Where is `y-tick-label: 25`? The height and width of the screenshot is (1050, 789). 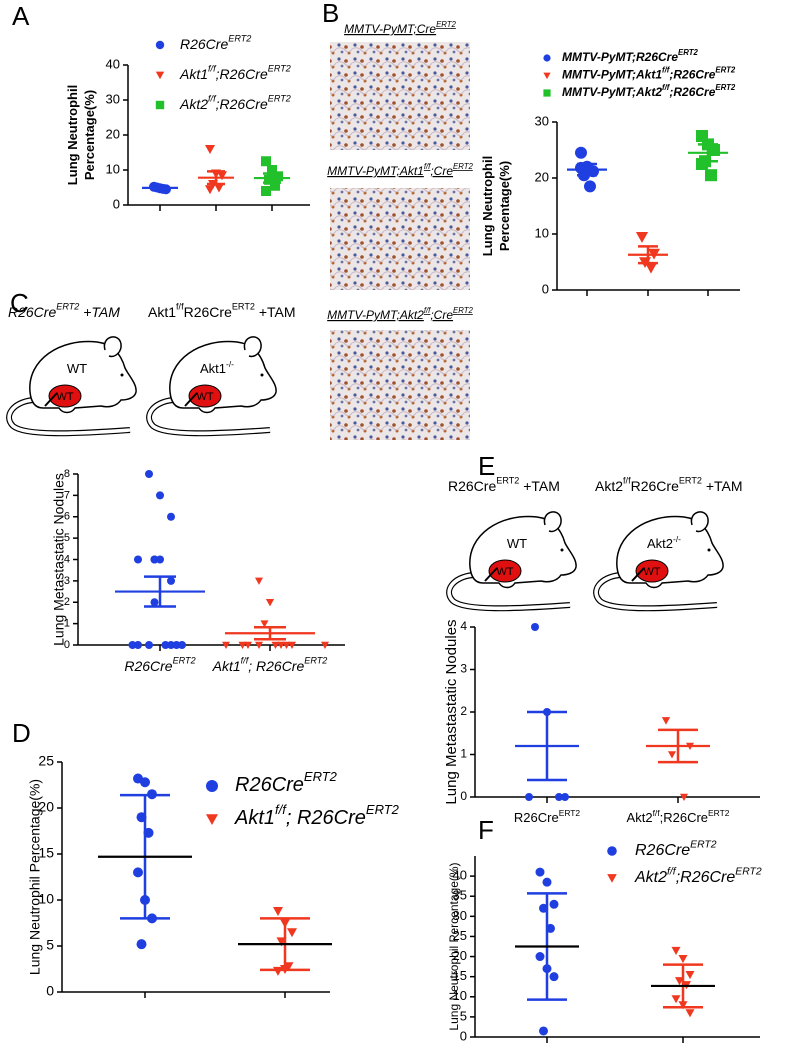
y-tick-label: 25 is located at coordinates (46, 761).